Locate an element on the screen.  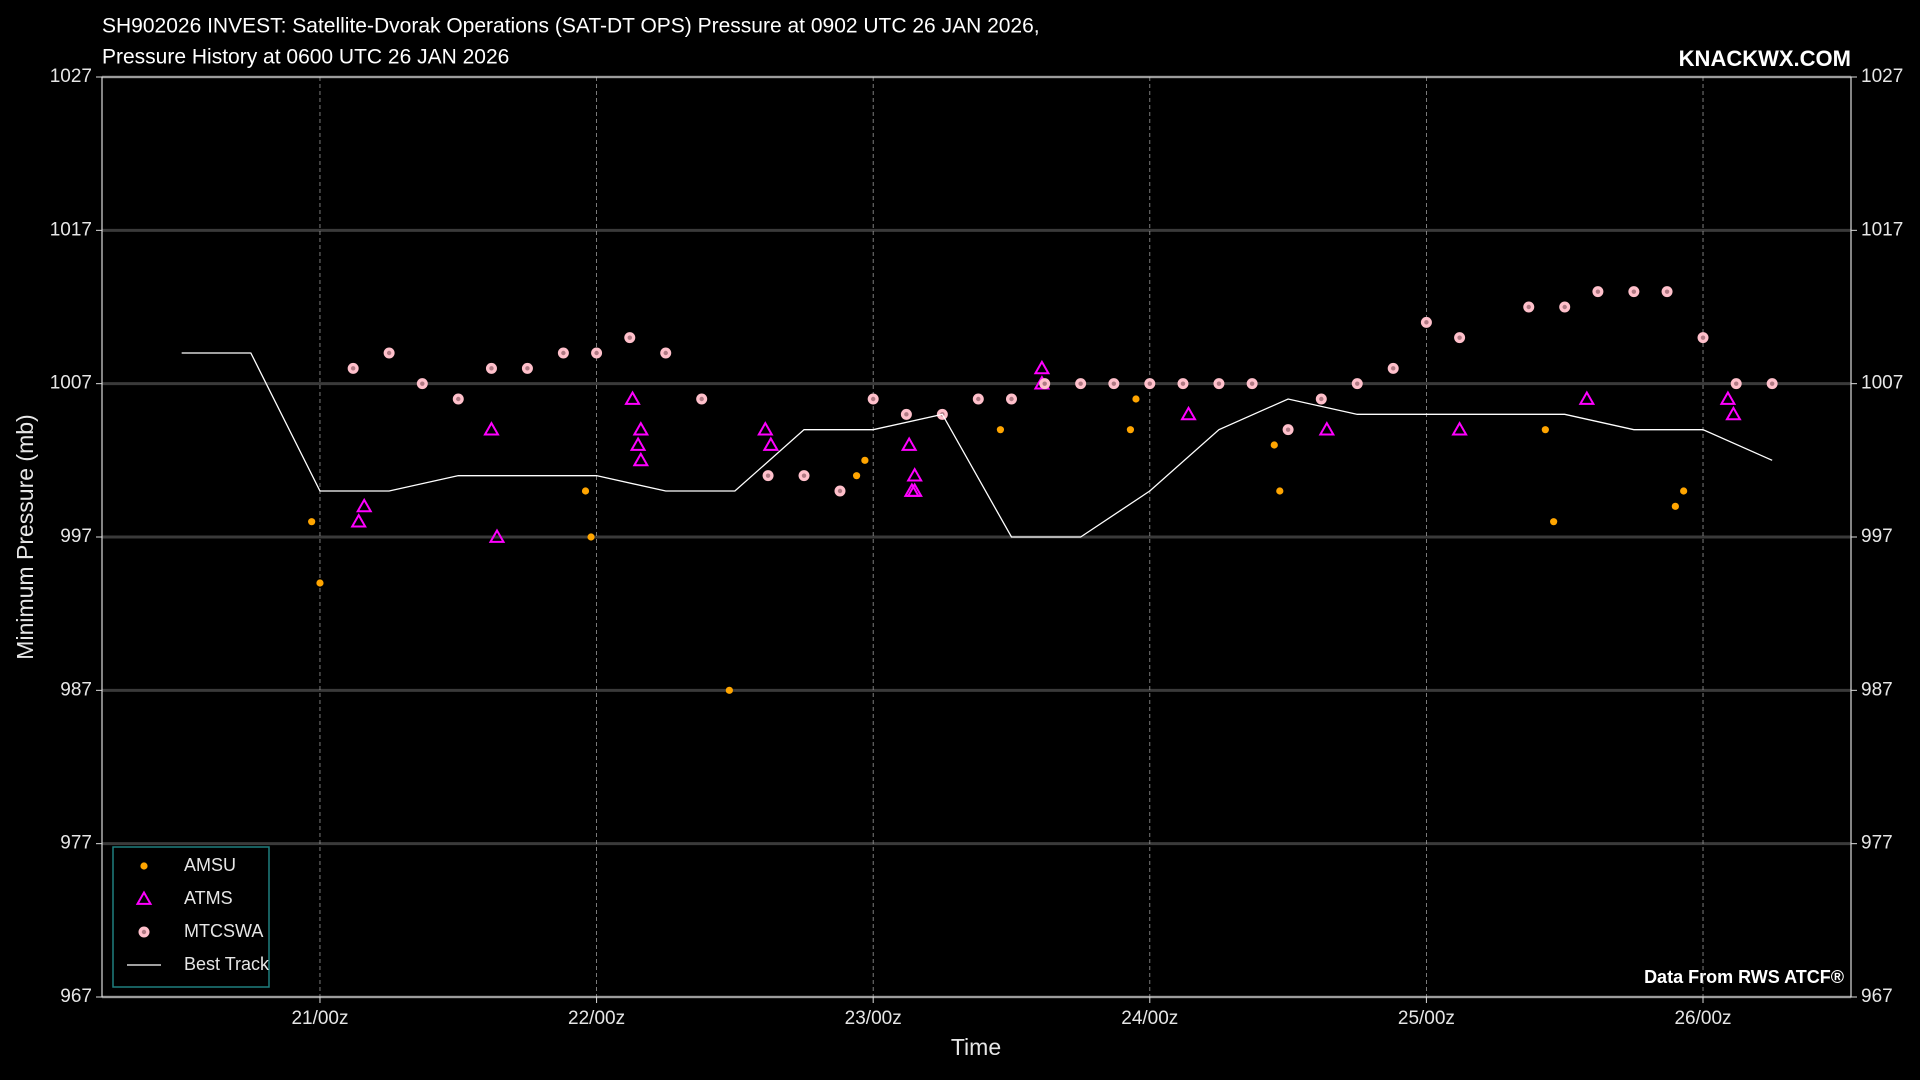
best-track-line is located at coordinates (977, 445).